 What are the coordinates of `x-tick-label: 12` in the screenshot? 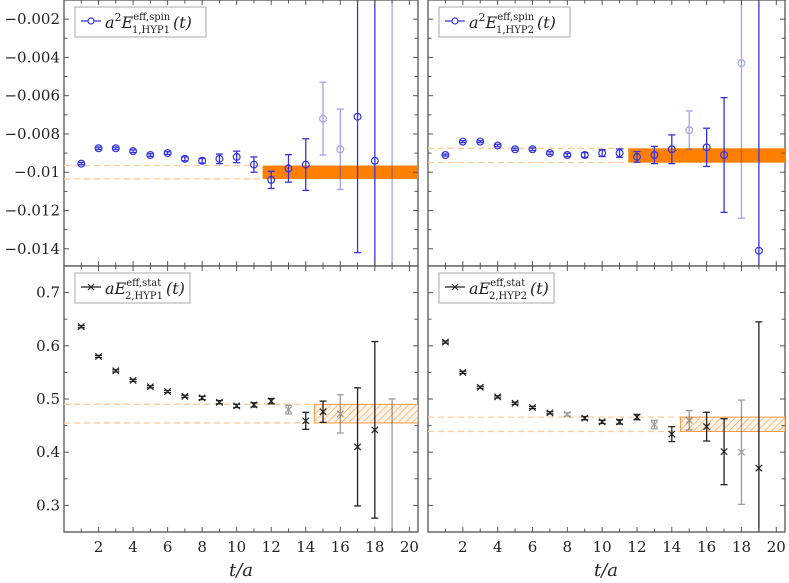 It's located at (271, 547).